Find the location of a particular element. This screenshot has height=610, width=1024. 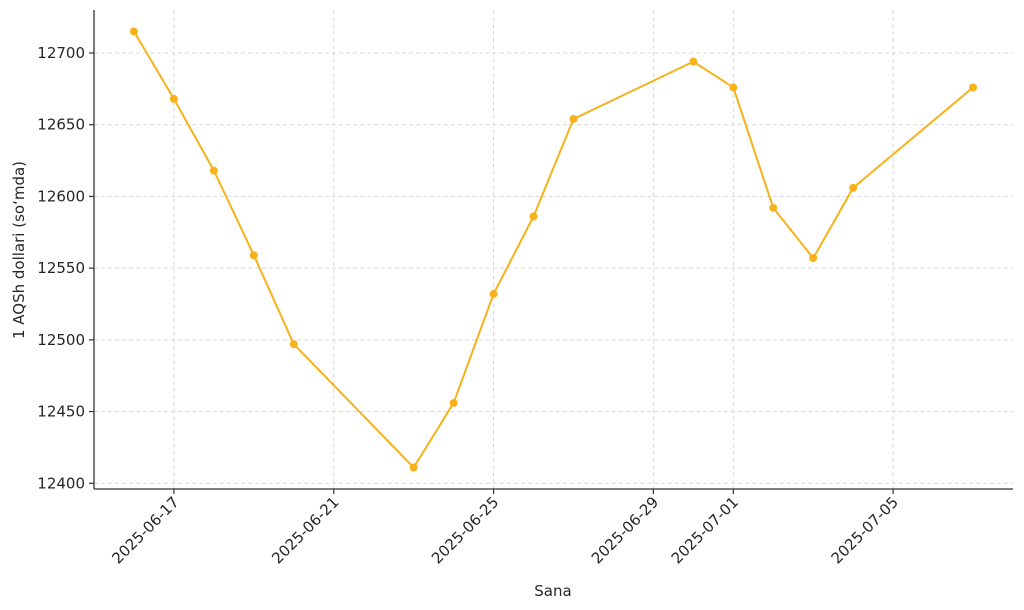

y-tick-label: 12550 is located at coordinates (61, 268).